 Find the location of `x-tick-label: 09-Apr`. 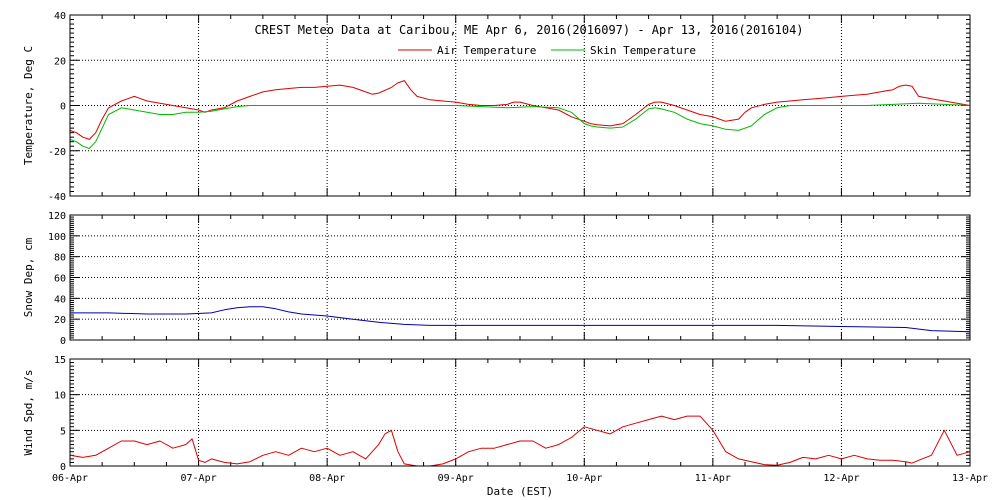

x-tick-label: 09-Apr is located at coordinates (456, 478).